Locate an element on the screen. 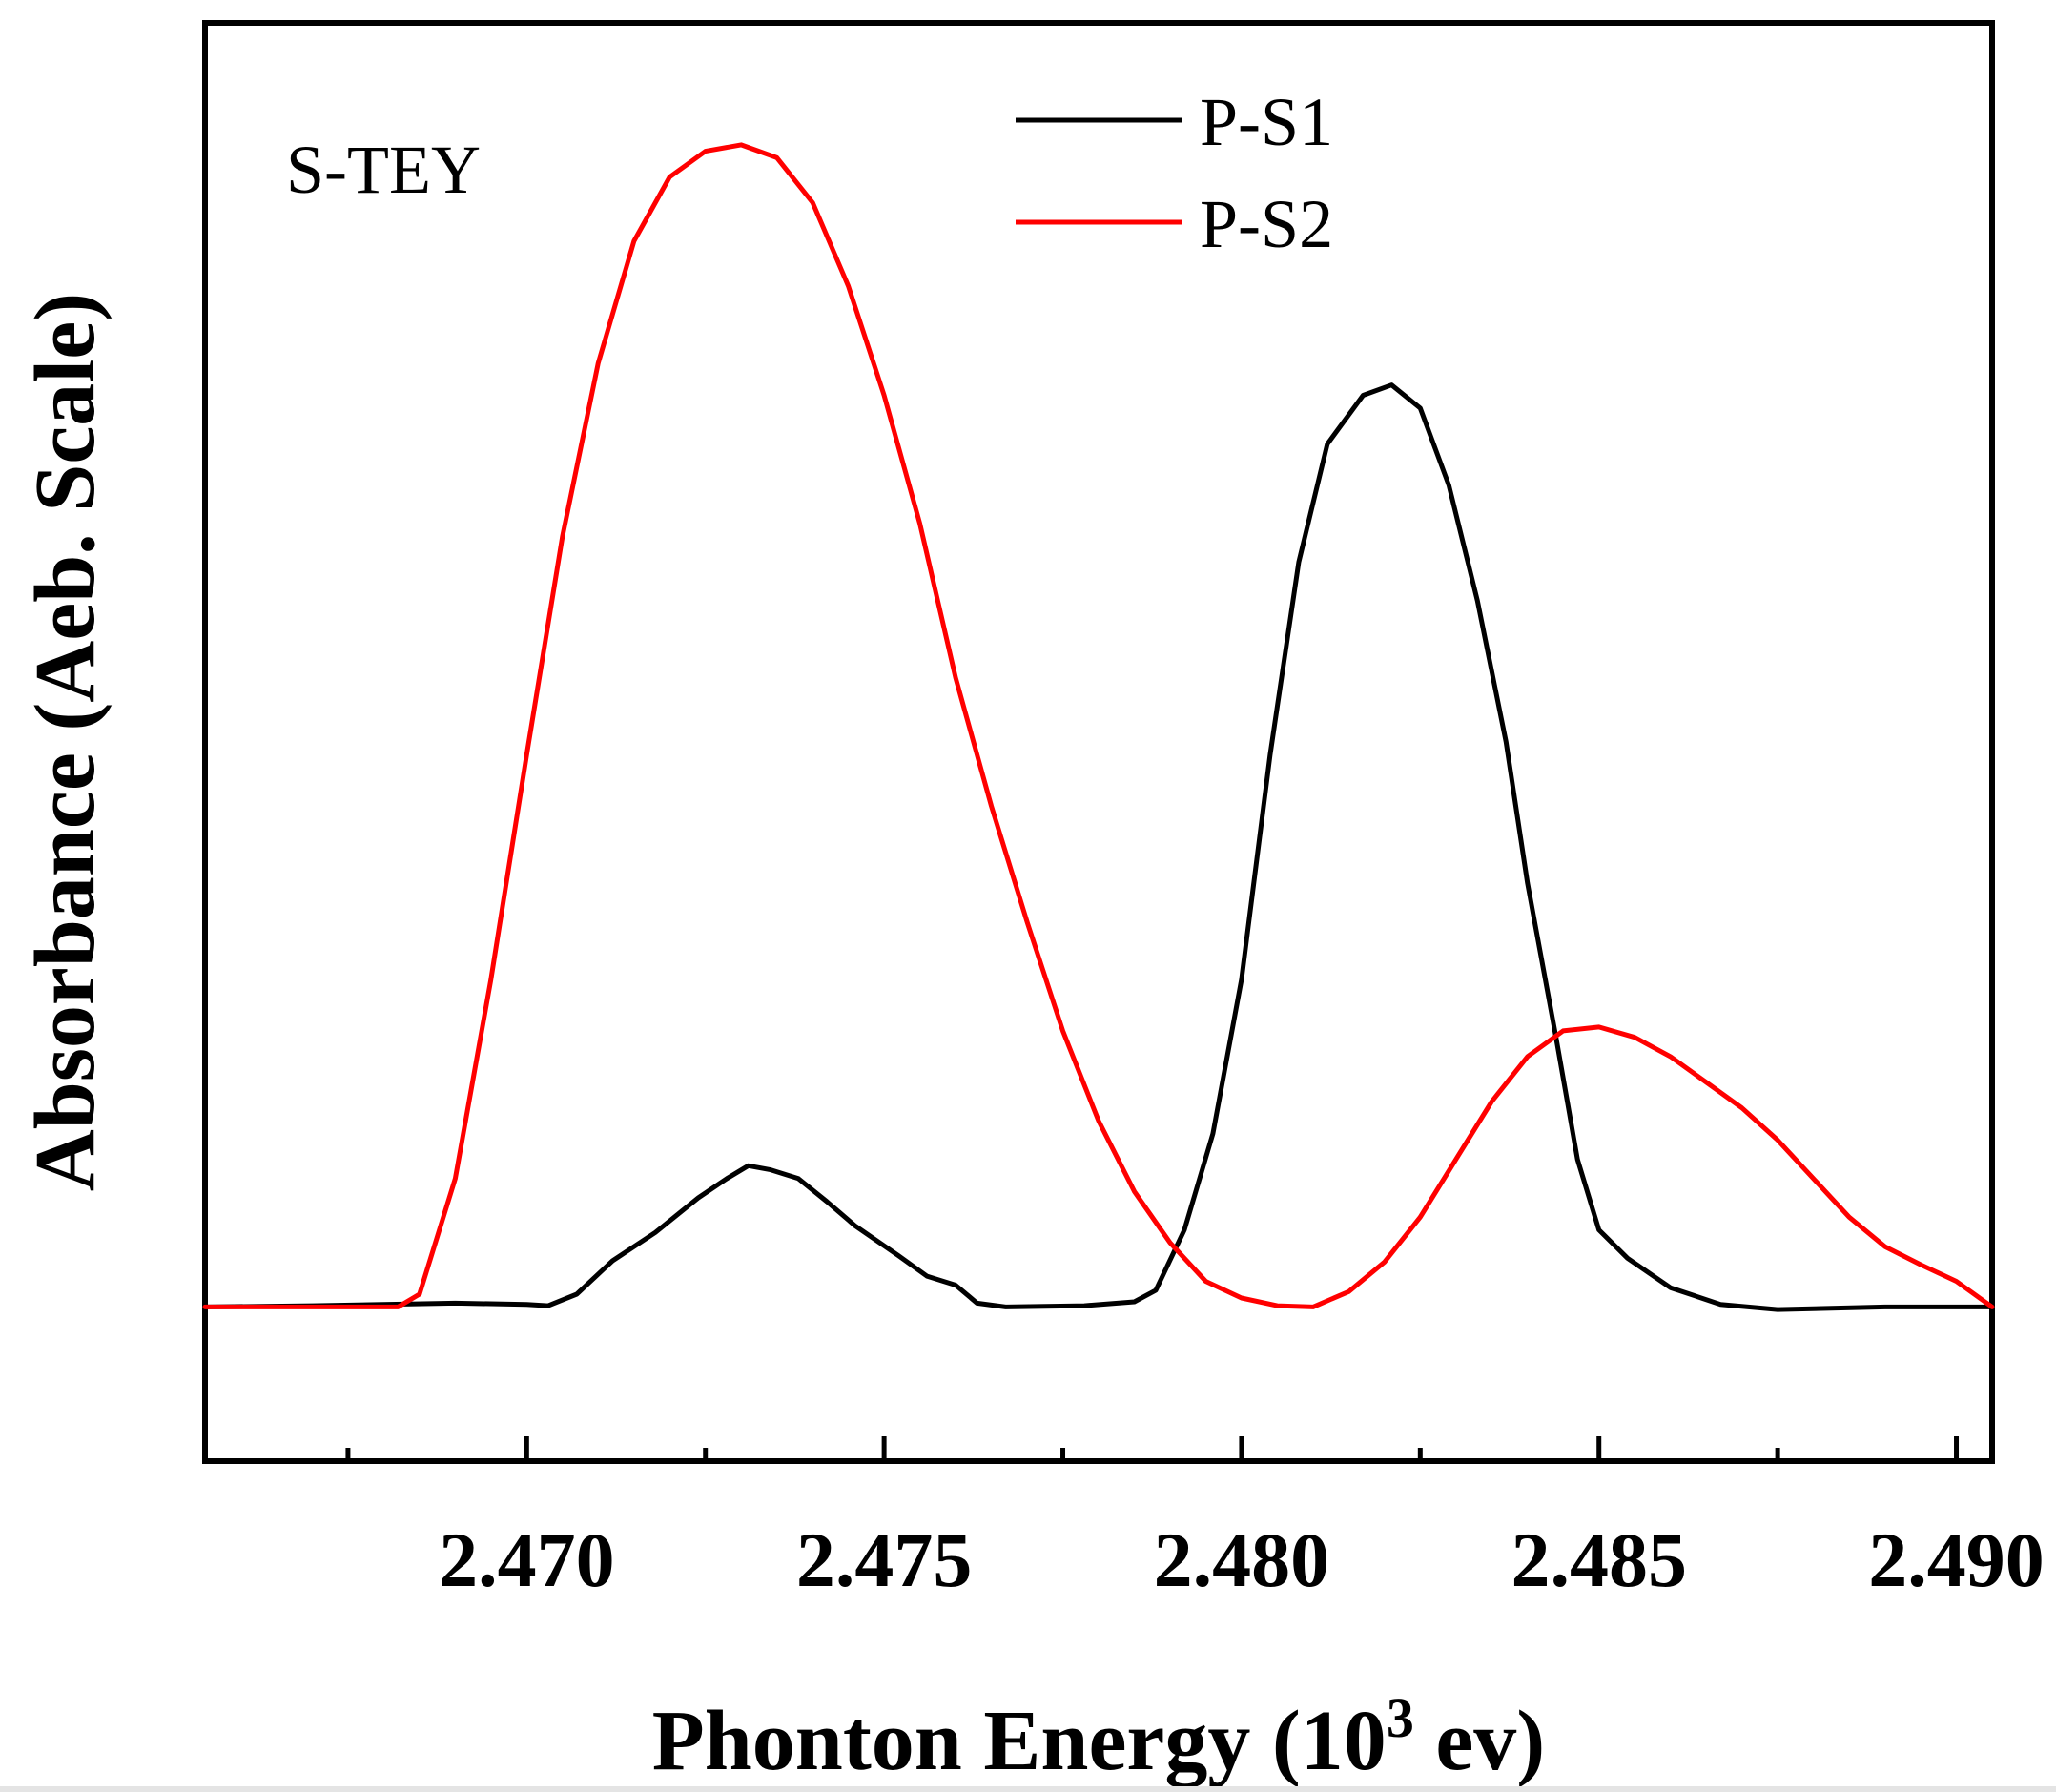 This screenshot has height=1792, width=2056. x-axis-tick-labels: 2.470 2.475 2.480 2.485 2.490 is located at coordinates (1242, 1559).